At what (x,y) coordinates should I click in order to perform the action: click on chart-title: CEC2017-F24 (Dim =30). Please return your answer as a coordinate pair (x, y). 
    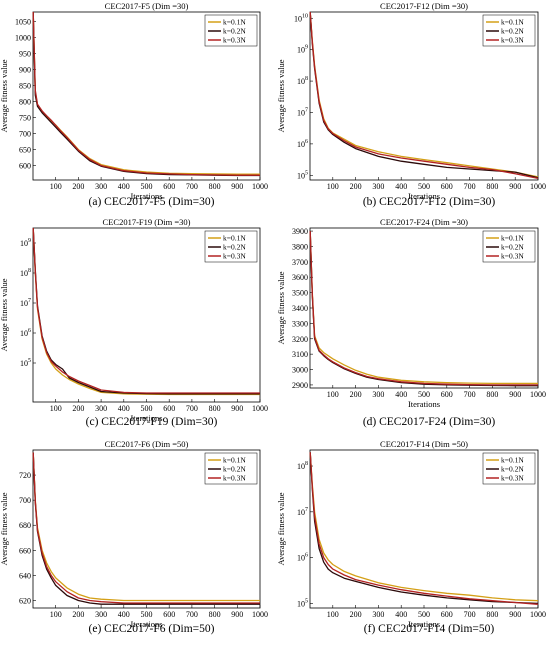
    Looking at the image, I should click on (424, 222).